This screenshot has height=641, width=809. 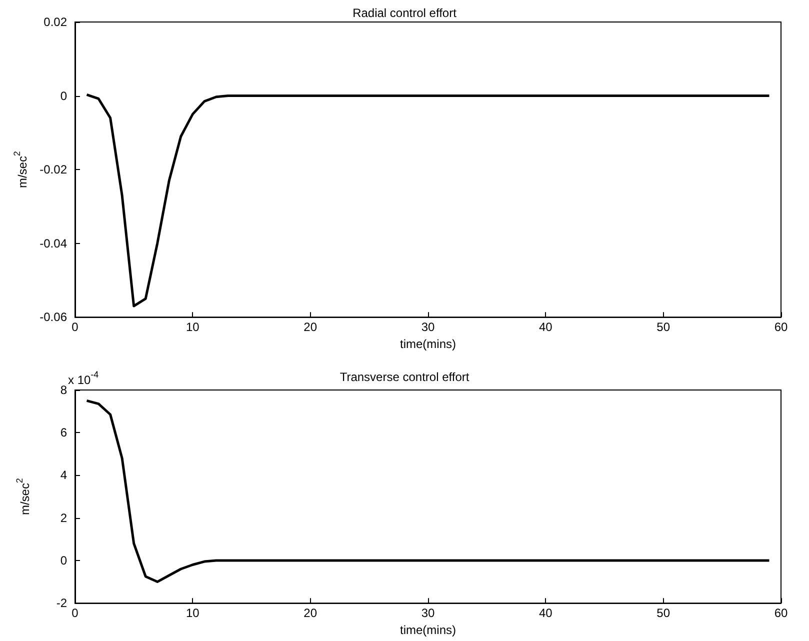 What do you see at coordinates (54, 169) in the screenshot?
I see `y-tick-label: -0.02` at bounding box center [54, 169].